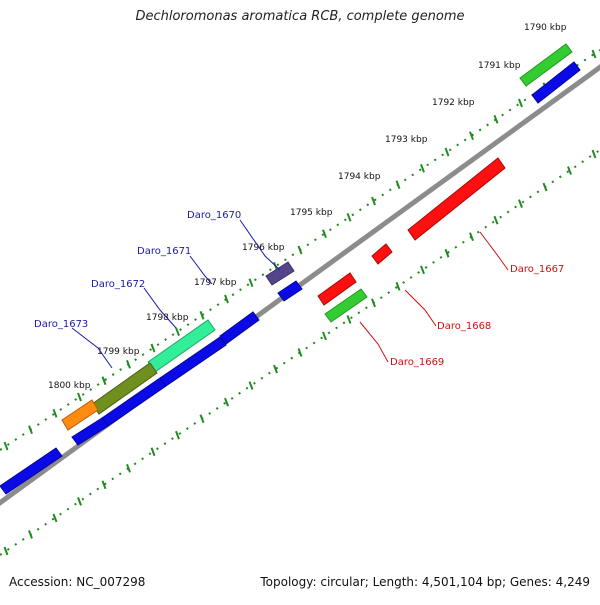  Describe the element at coordinates (417, 362) in the screenshot. I see `gene-label-daro-1669: Daro_1669` at that location.